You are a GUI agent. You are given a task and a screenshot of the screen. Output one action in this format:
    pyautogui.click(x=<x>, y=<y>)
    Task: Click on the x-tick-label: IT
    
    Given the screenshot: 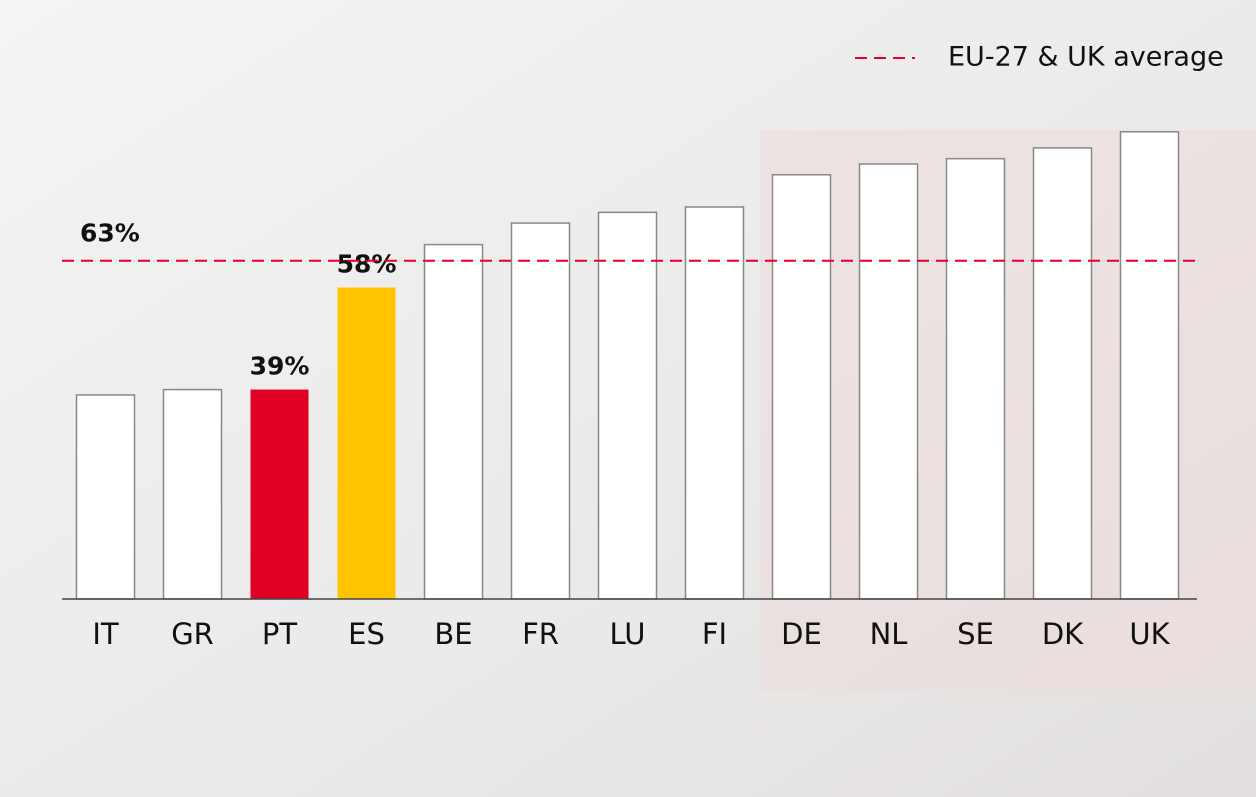 What is the action you would take?
    pyautogui.click(x=105, y=634)
    